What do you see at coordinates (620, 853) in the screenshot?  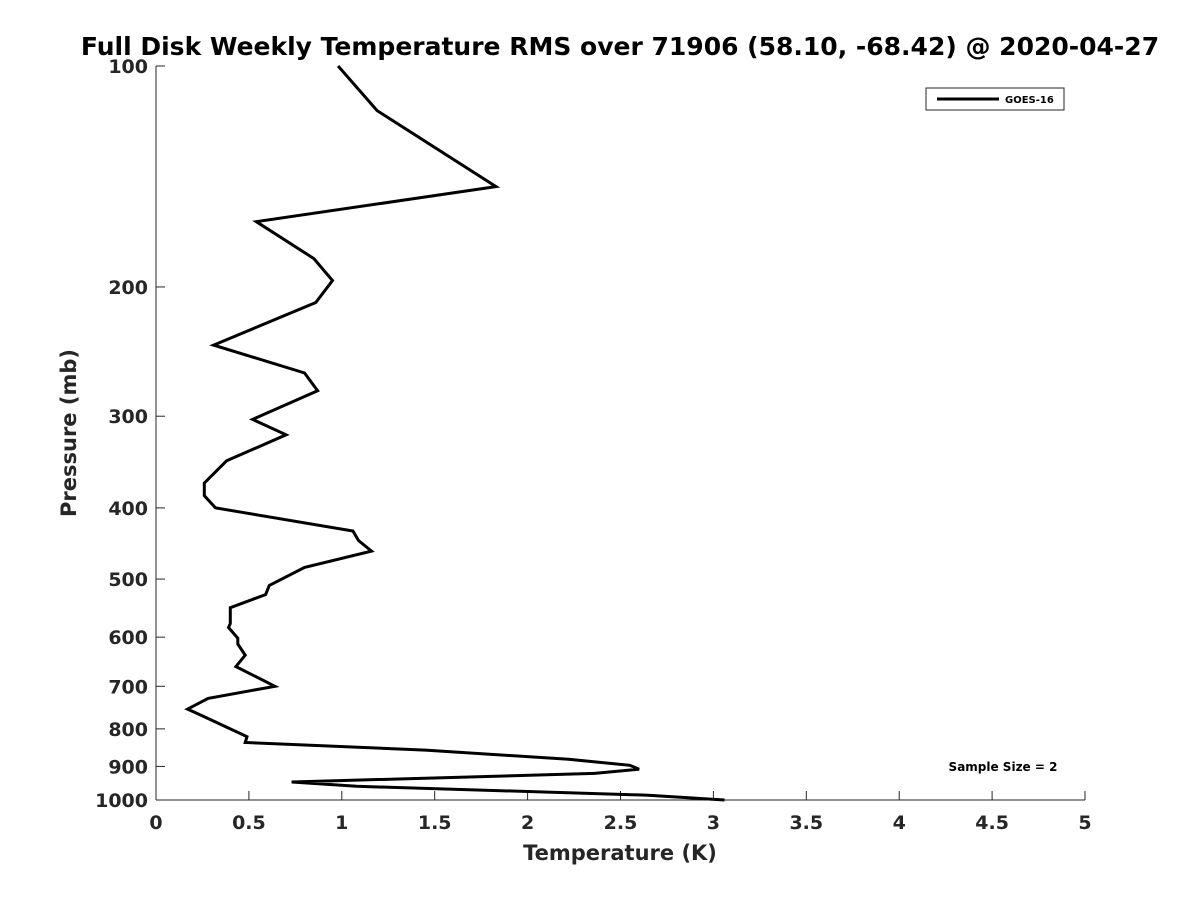 I see `x-axis-label: Temperature (K)` at bounding box center [620, 853].